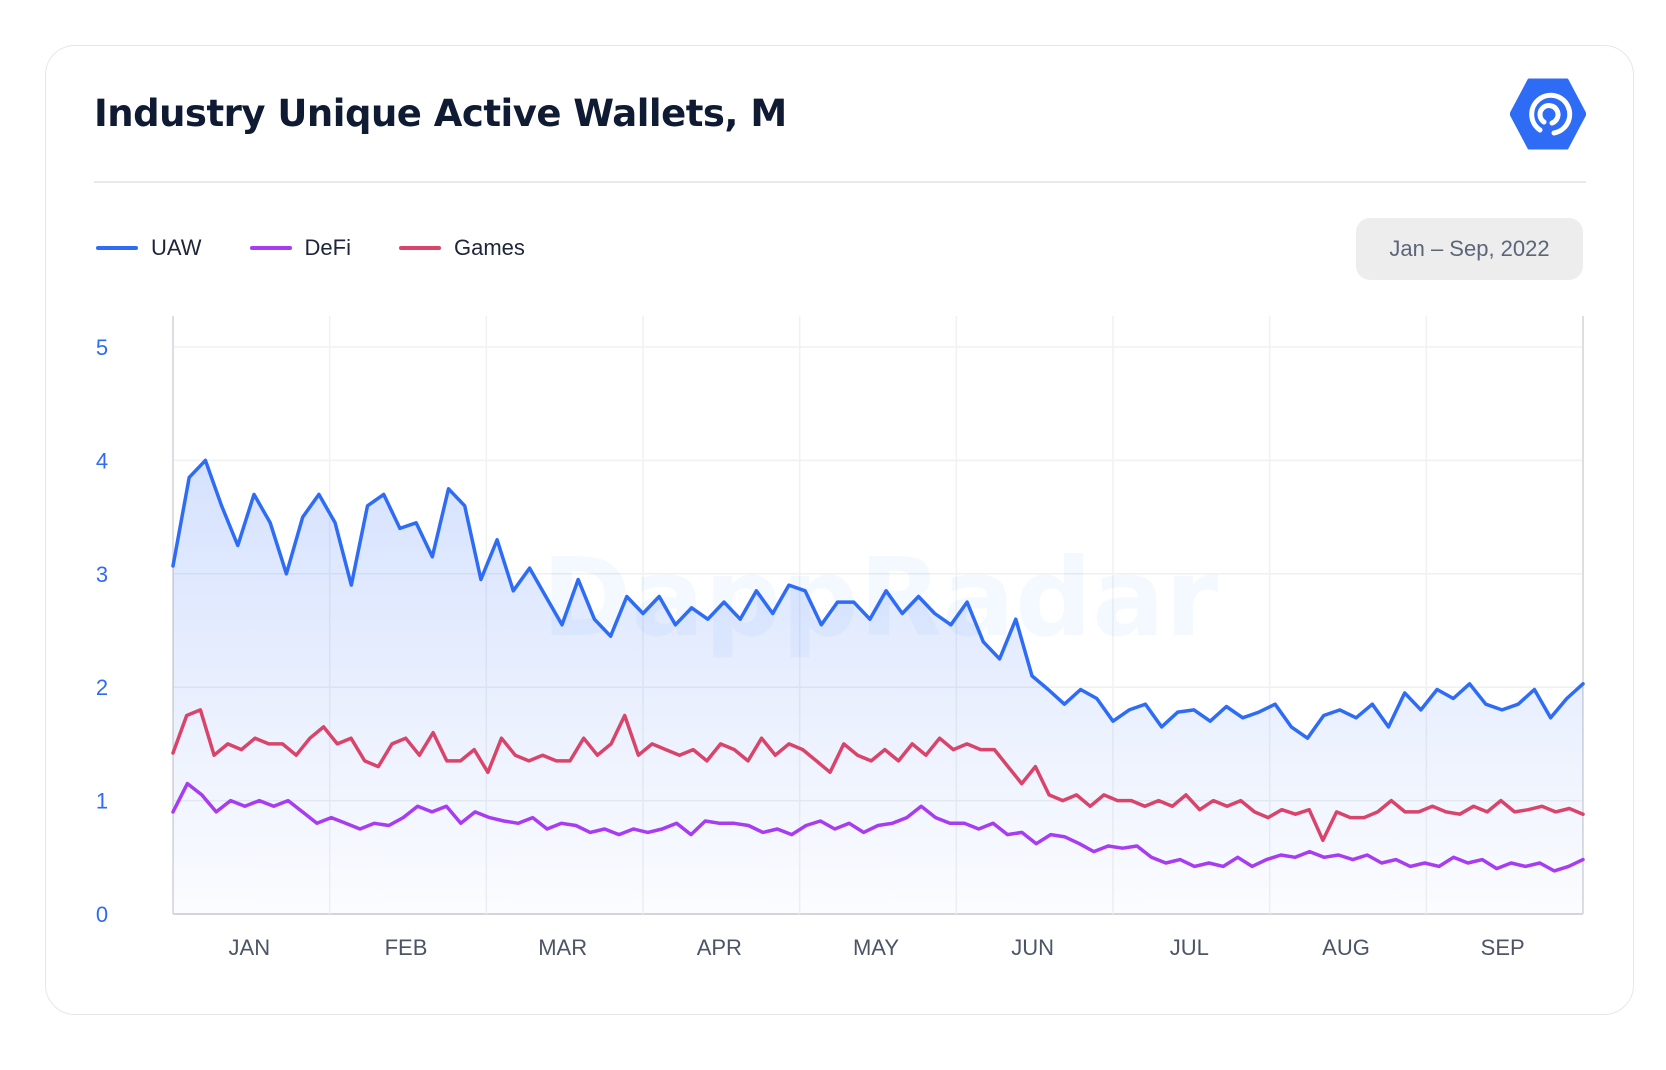  I want to click on y-tick-label: 4, so click(102, 460).